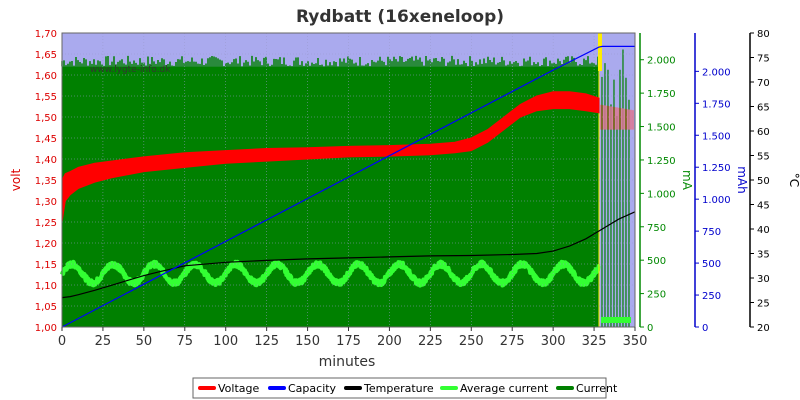  Describe the element at coordinates (512, 341) in the screenshot. I see `x-tick-label: 275` at that location.